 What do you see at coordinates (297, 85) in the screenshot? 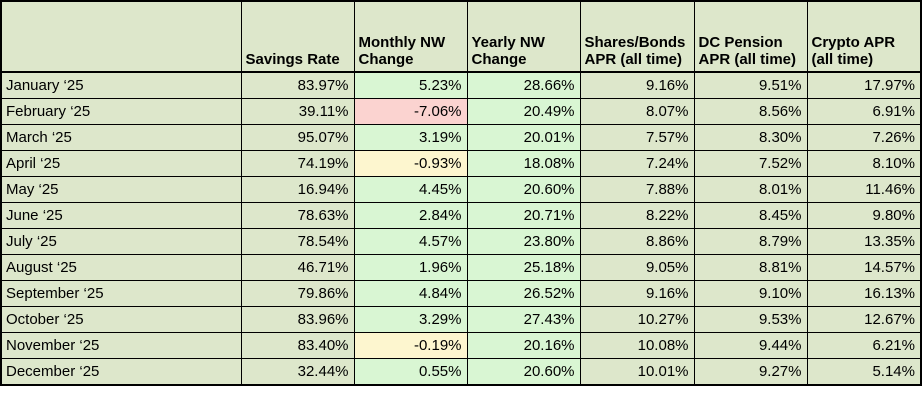
I see `savings-rate-cell: 83.97%` at bounding box center [297, 85].